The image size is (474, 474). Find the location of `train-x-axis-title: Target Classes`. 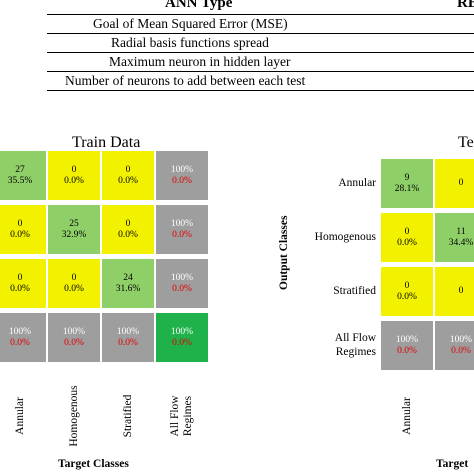

train-x-axis-title: Target Classes is located at coordinates (93, 464).